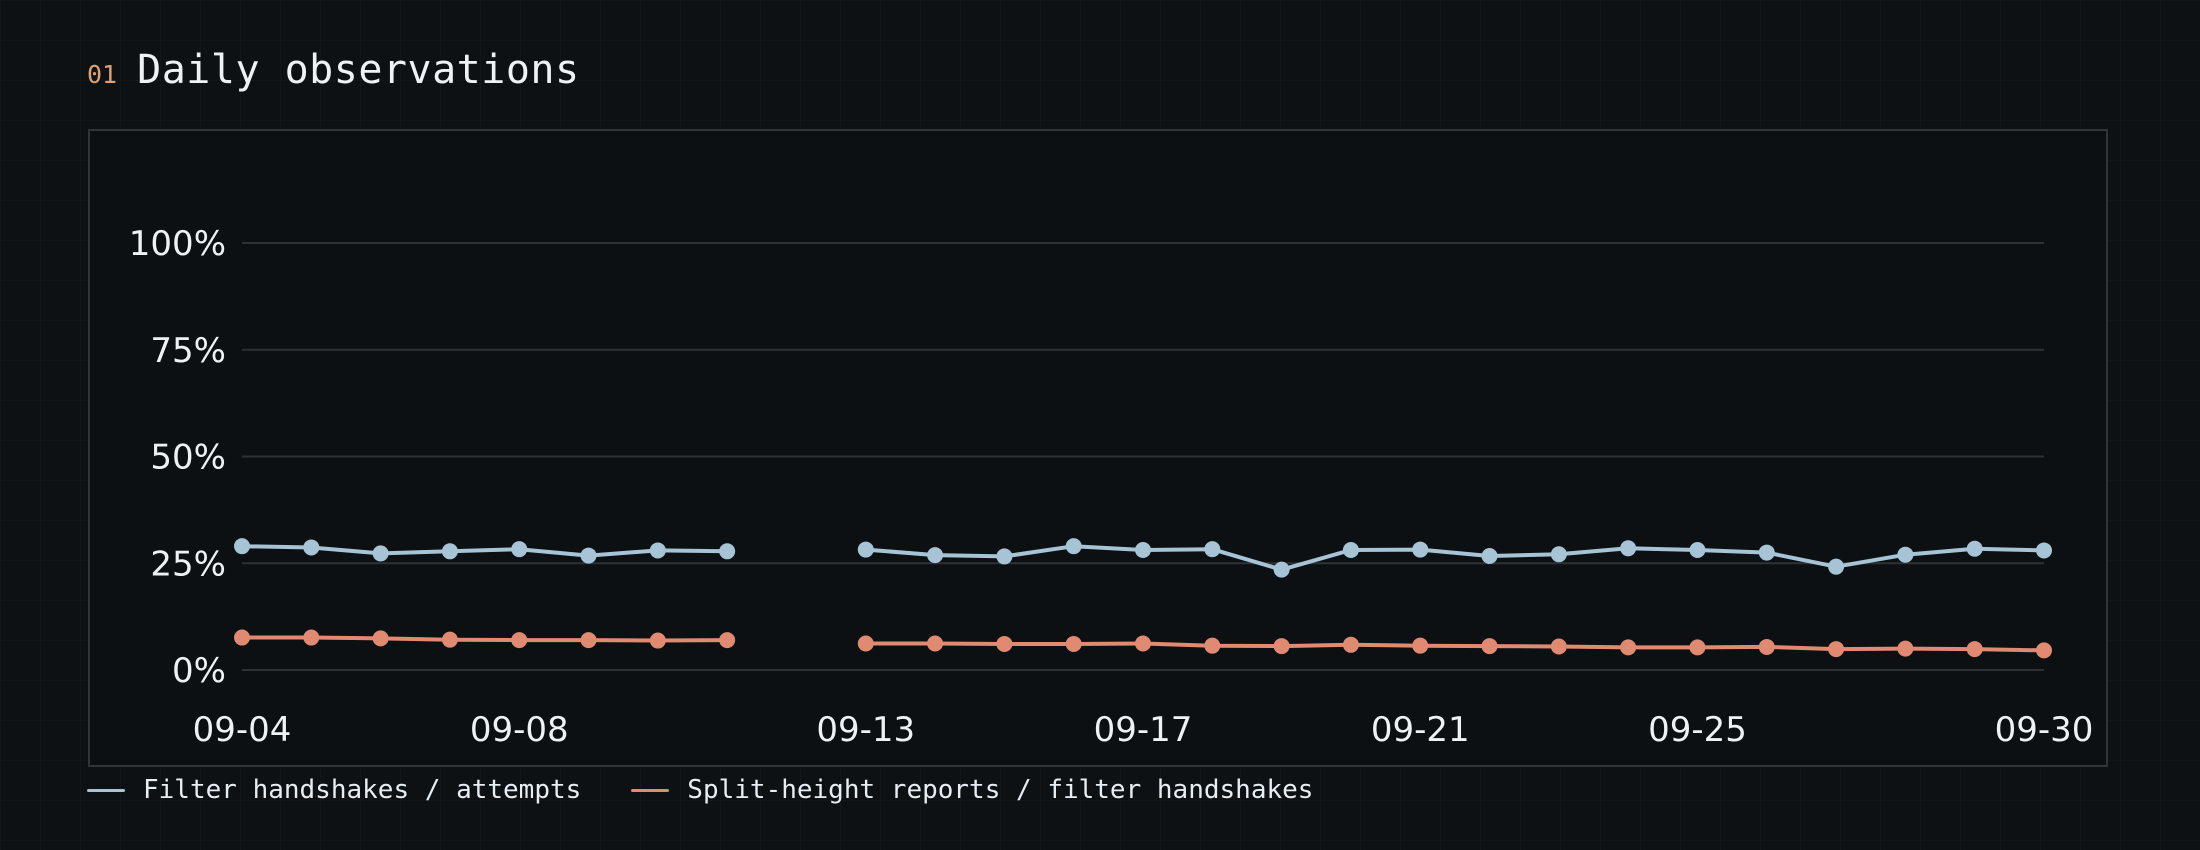 This screenshot has height=850, width=2200. What do you see at coordinates (102, 74) in the screenshot?
I see `section-number: 01` at bounding box center [102, 74].